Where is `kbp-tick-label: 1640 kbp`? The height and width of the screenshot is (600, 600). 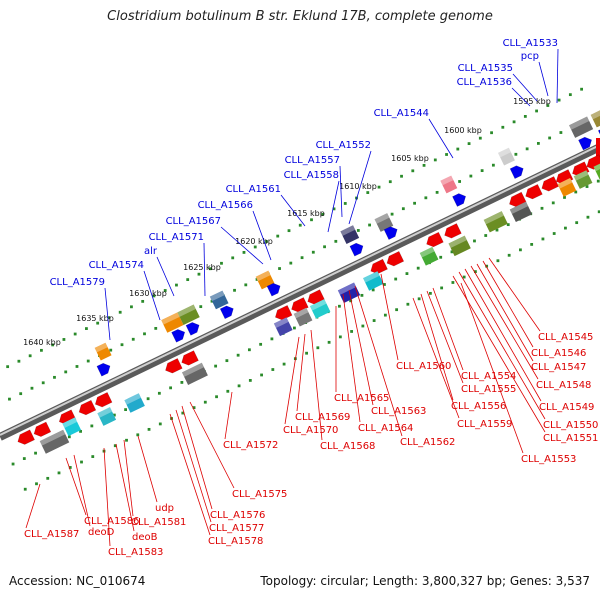 kbp-tick-label: 1640 kbp is located at coordinates (42, 342).